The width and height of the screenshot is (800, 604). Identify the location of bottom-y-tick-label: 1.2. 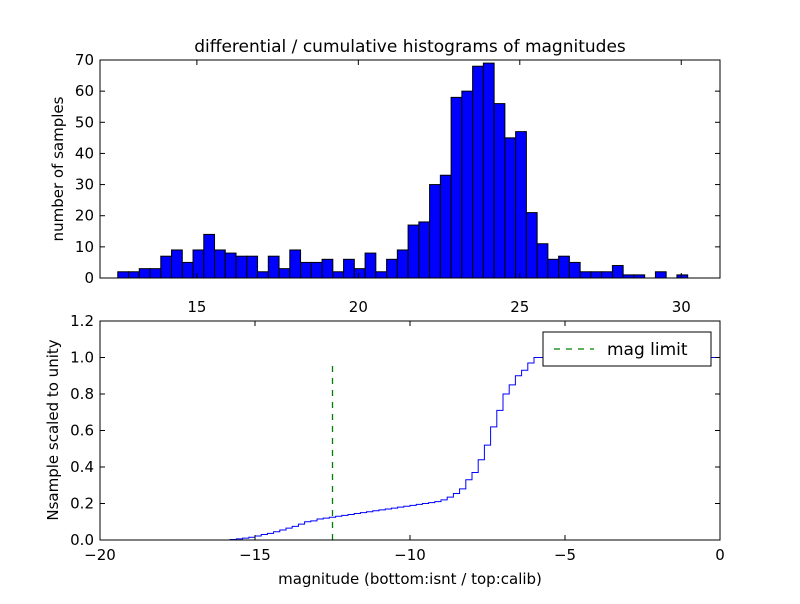
(82, 321).